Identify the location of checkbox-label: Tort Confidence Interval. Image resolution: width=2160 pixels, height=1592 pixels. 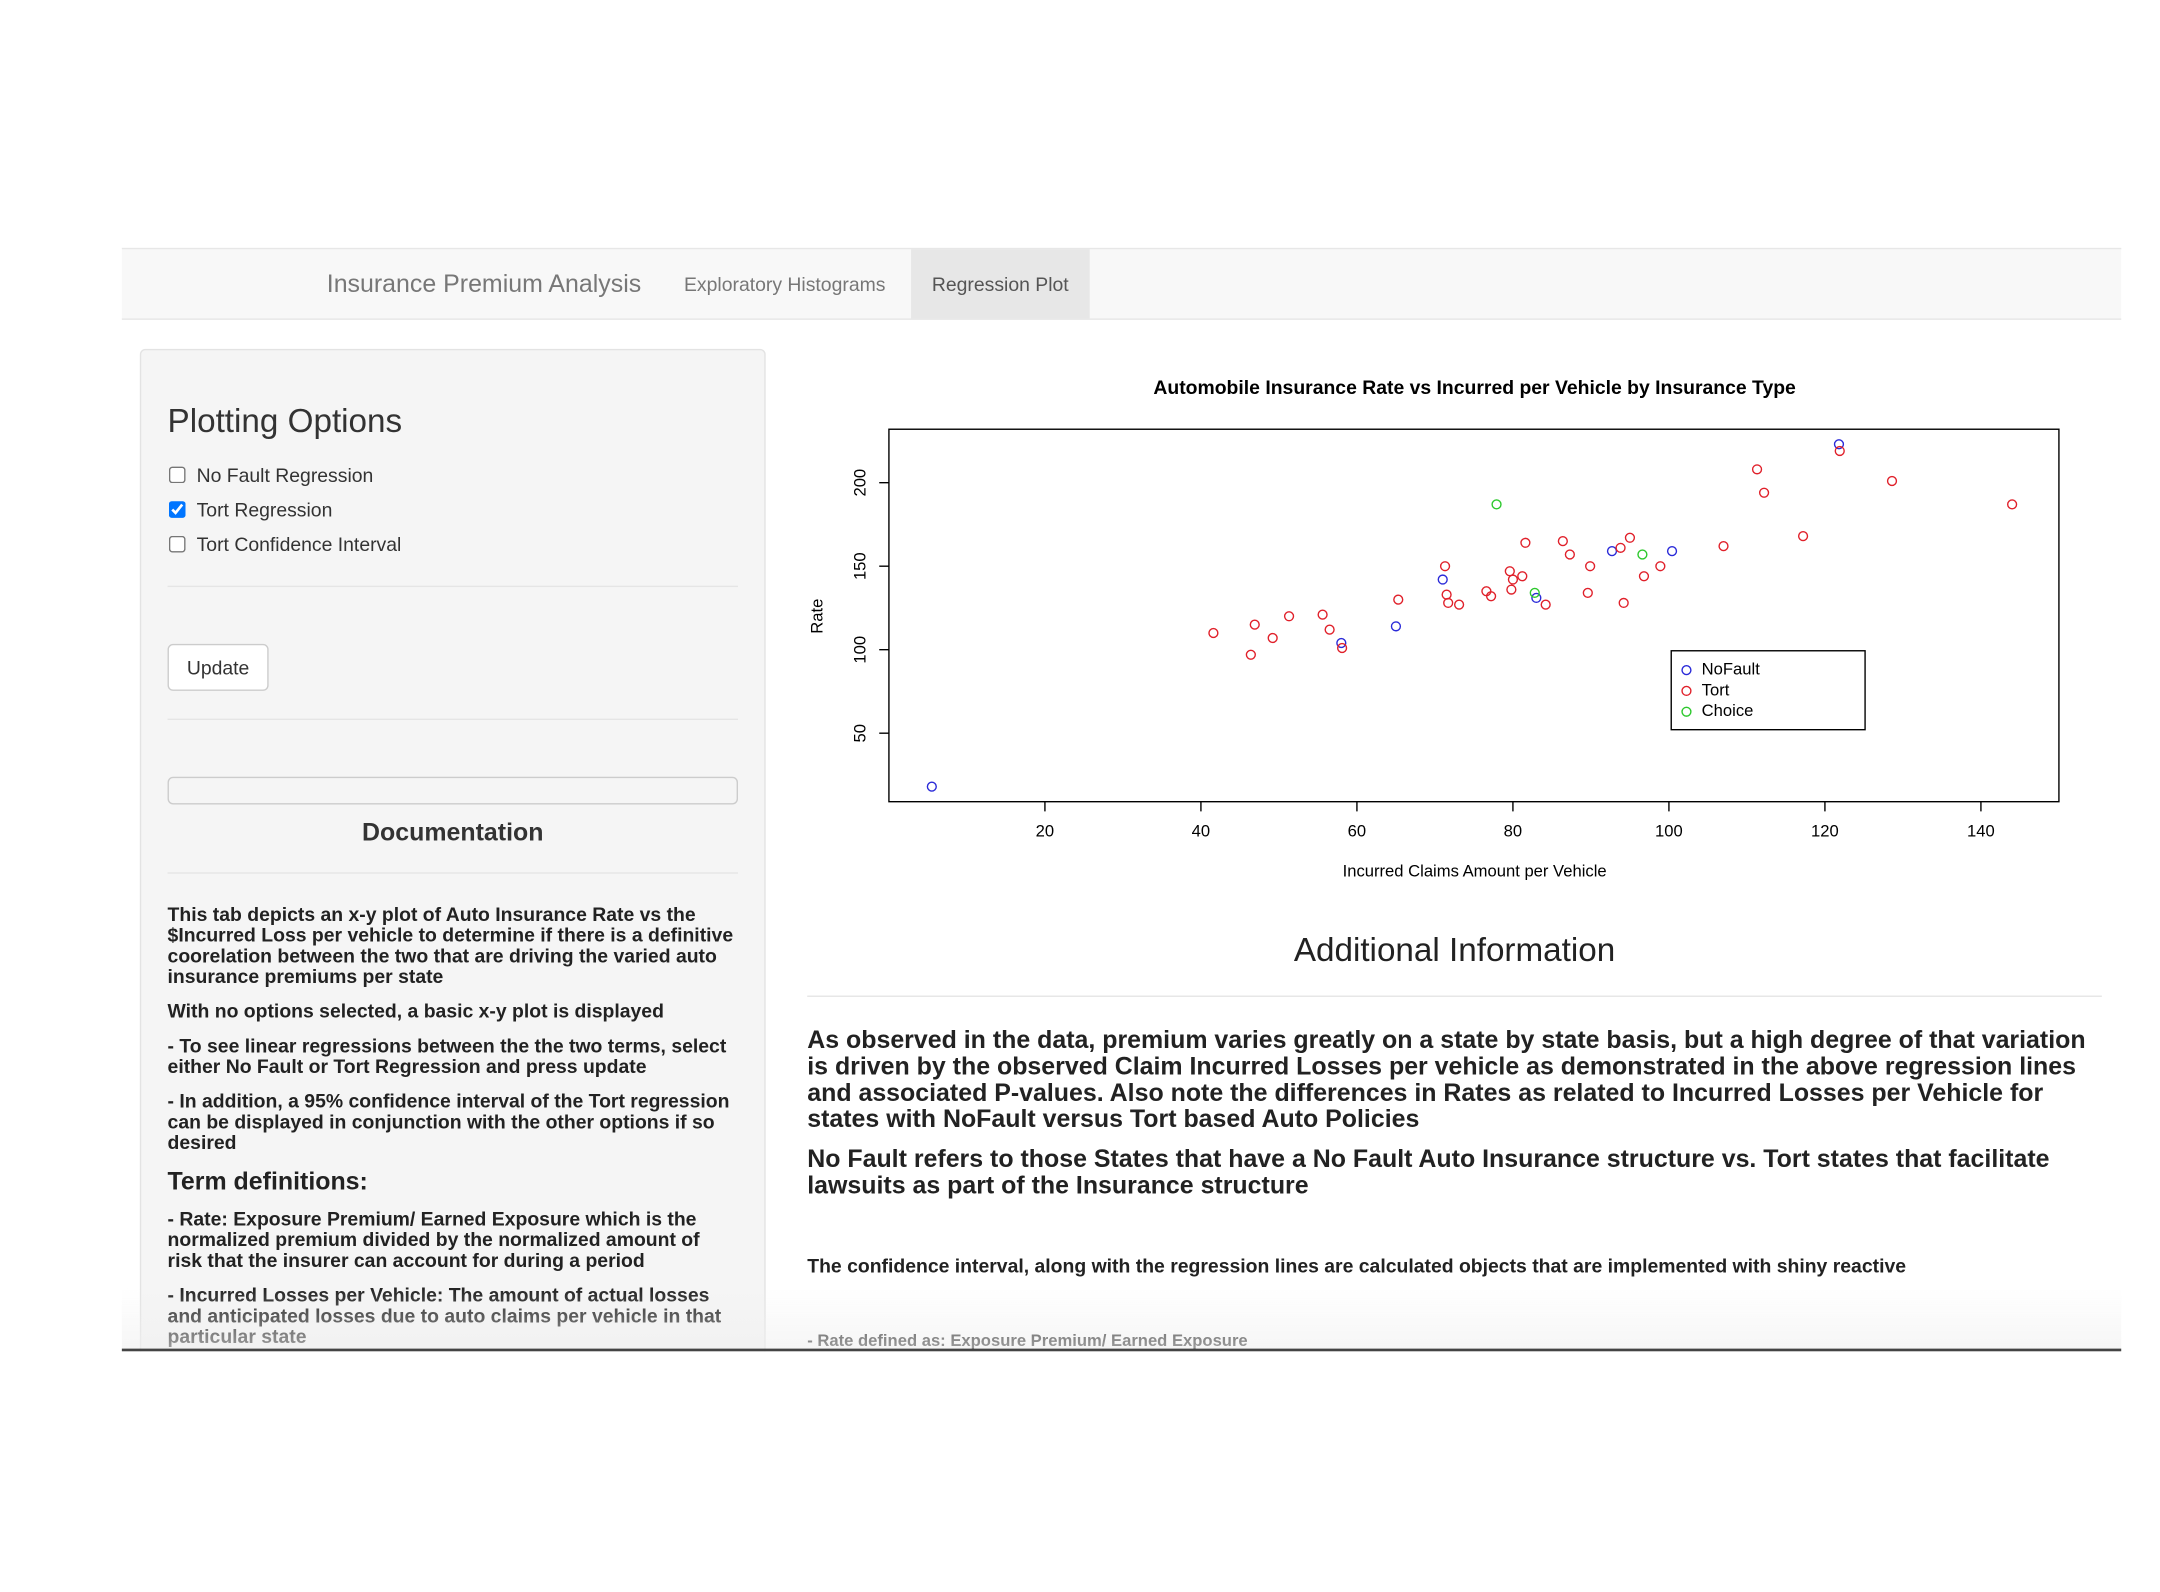
(299, 544).